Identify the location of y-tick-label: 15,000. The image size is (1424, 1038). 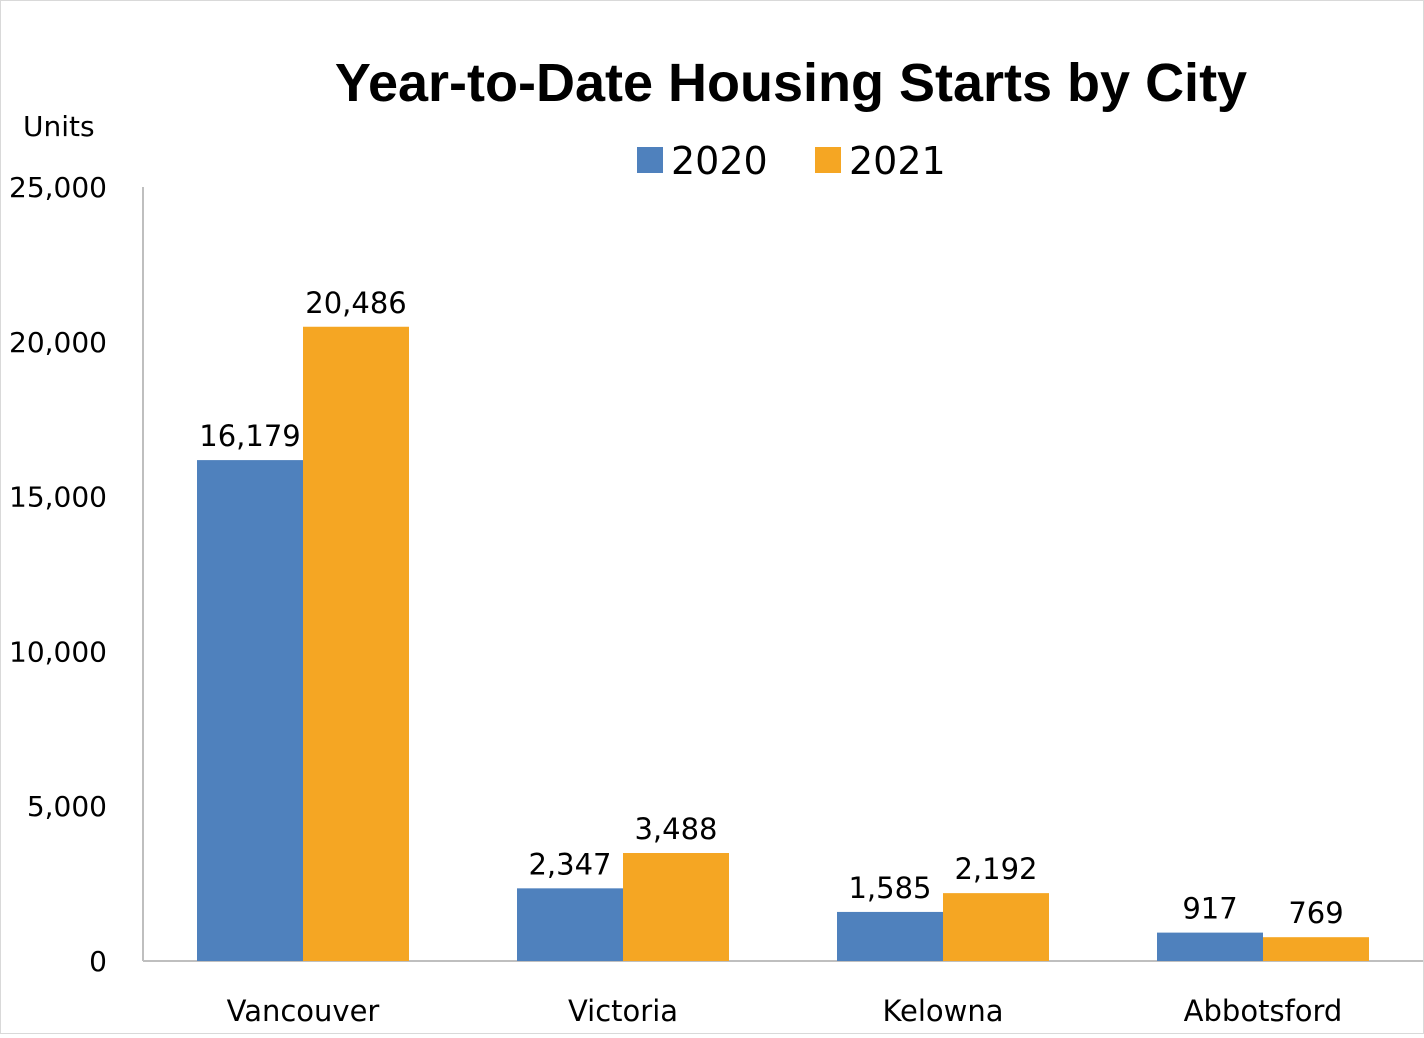
(58, 497).